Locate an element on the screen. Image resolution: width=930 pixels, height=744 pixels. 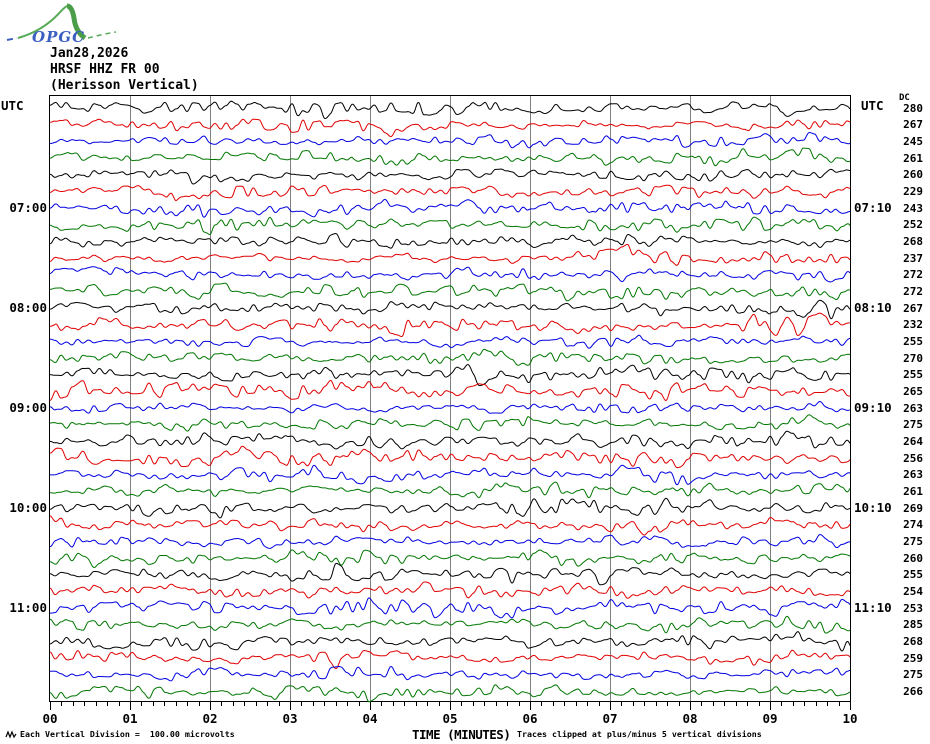
trace-waveform-10:50 is located at coordinates (450, 590).